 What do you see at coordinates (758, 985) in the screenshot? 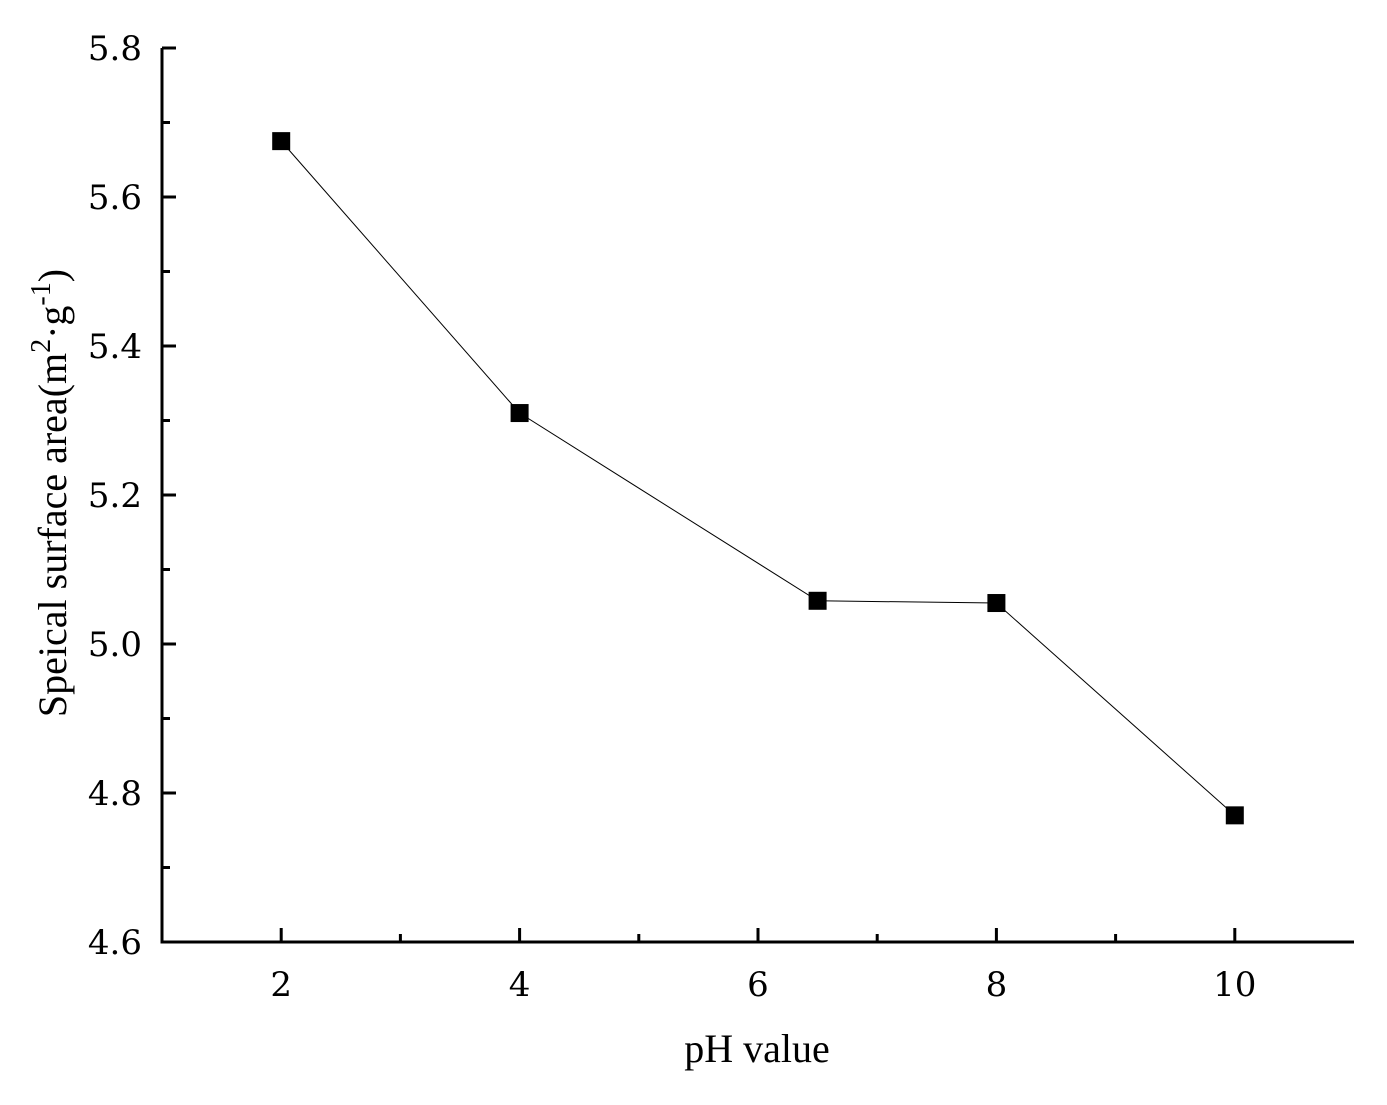
I see `x-tick-label: 6` at bounding box center [758, 985].